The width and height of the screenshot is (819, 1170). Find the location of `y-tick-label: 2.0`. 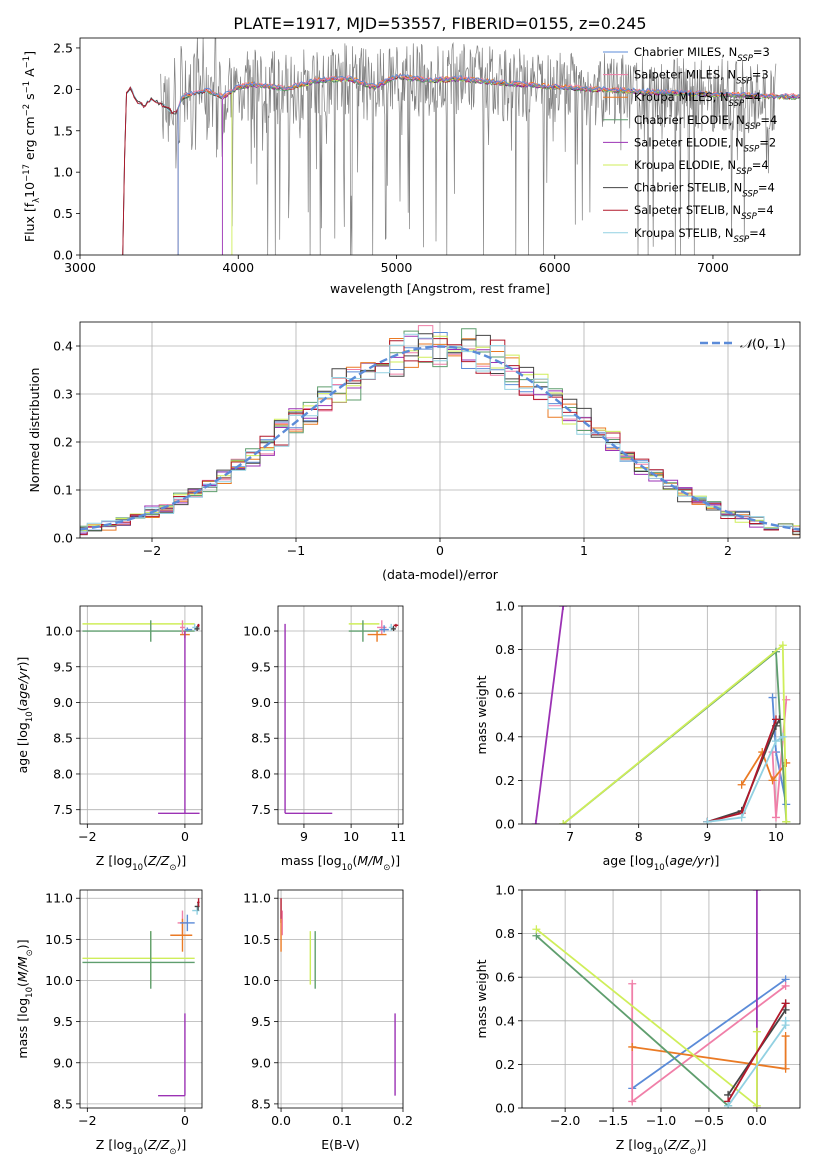

y-tick-label: 2.0 is located at coordinates (63, 89).